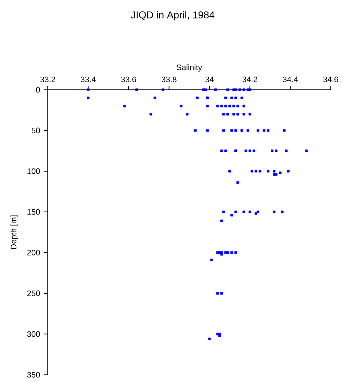 Image resolution: width=346 pixels, height=384 pixels. What do you see at coordinates (48, 79) in the screenshot?
I see `x-tick-label: 33.2` at bounding box center [48, 79].